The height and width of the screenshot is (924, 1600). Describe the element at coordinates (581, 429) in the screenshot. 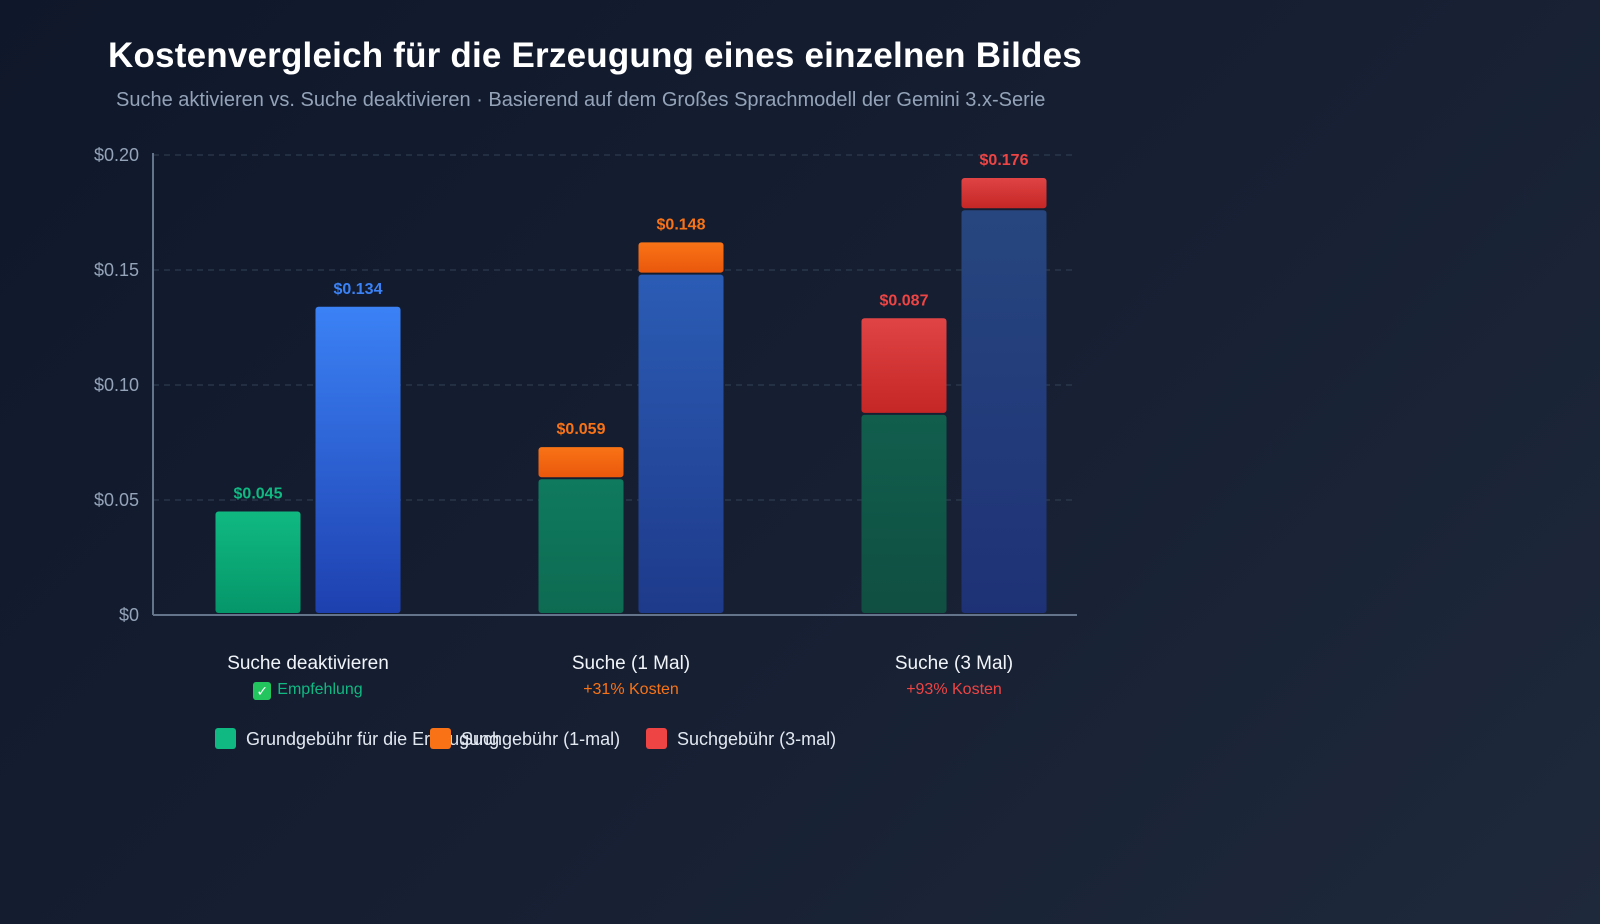

I see `bar-value-label: $0.059` at that location.